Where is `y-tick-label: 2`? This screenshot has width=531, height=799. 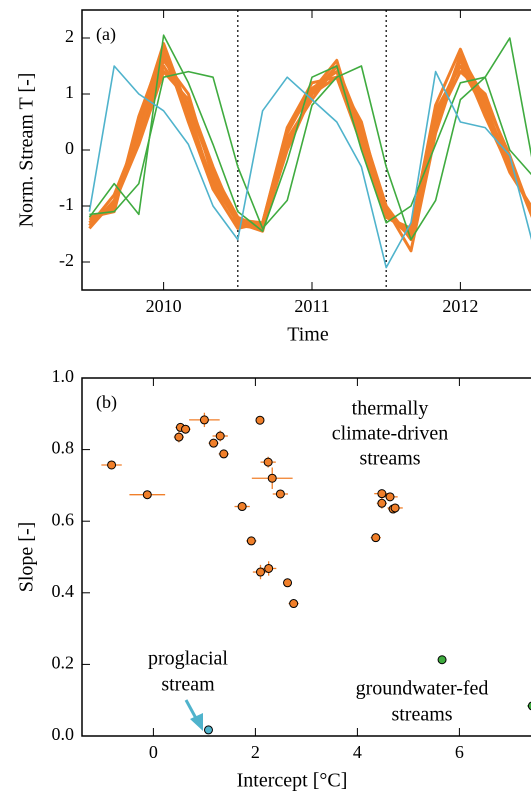
y-tick-label: 2 is located at coordinates (69, 36).